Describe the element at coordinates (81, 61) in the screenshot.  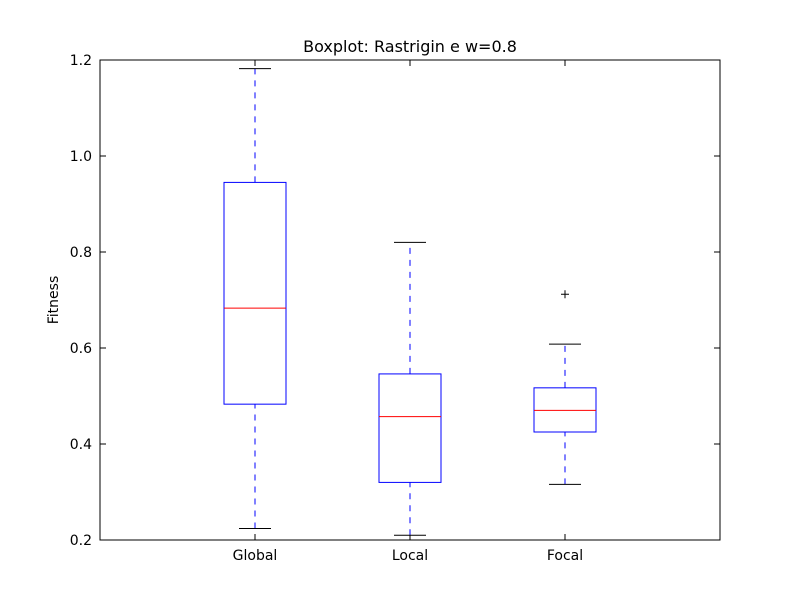
I see `y-tick-label: 1.2` at that location.